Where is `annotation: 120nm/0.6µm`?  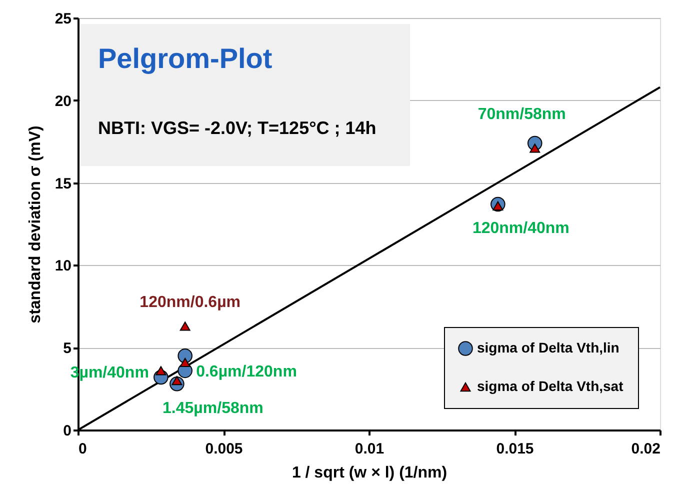 annotation: 120nm/0.6µm is located at coordinates (190, 303).